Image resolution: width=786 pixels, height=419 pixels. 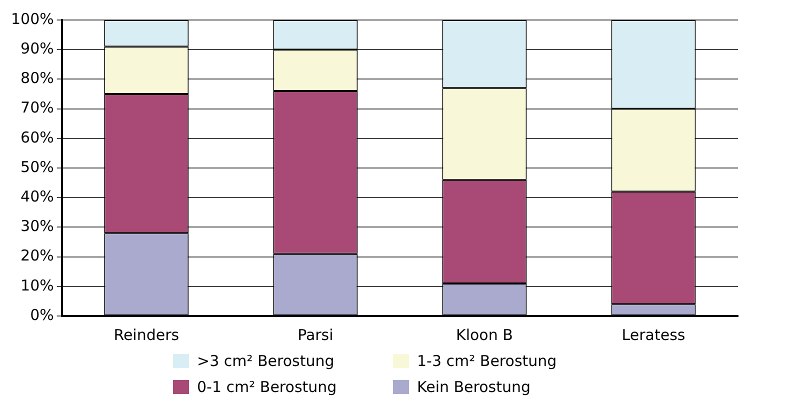 What do you see at coordinates (37, 285) in the screenshot?
I see `y-tick-label: 10%` at bounding box center [37, 285].